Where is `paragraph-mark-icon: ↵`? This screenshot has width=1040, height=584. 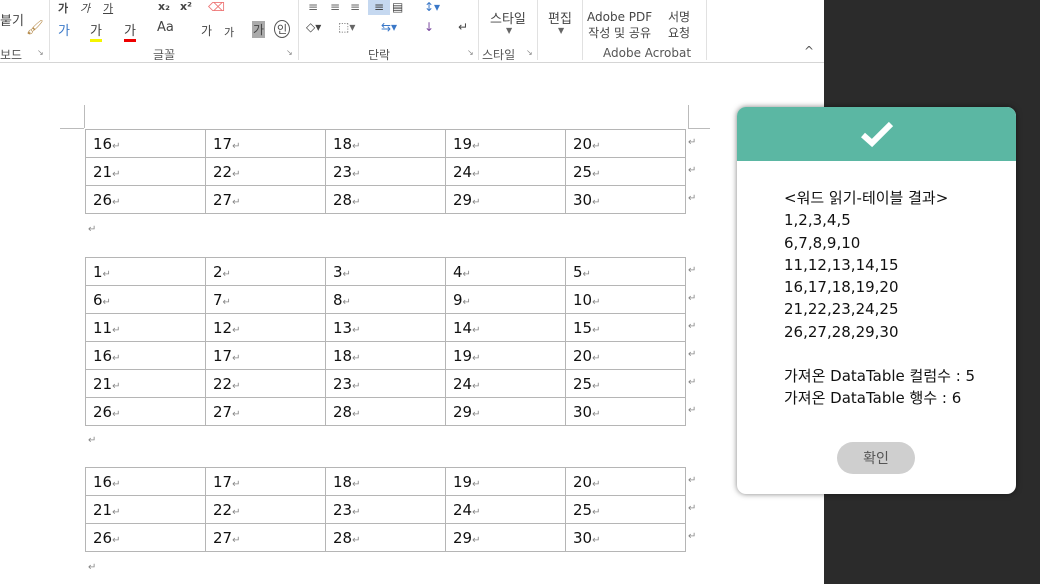
paragraph-mark-icon: ↵ is located at coordinates (463, 27).